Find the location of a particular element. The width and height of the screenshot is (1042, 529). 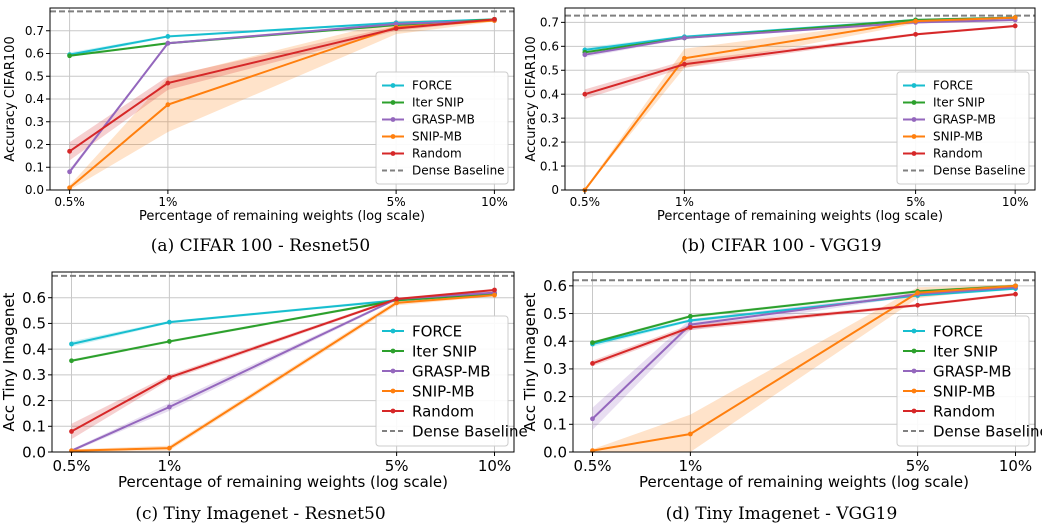

caption-b: (b) CIFAR 100 - VGG19 is located at coordinates (781, 246).